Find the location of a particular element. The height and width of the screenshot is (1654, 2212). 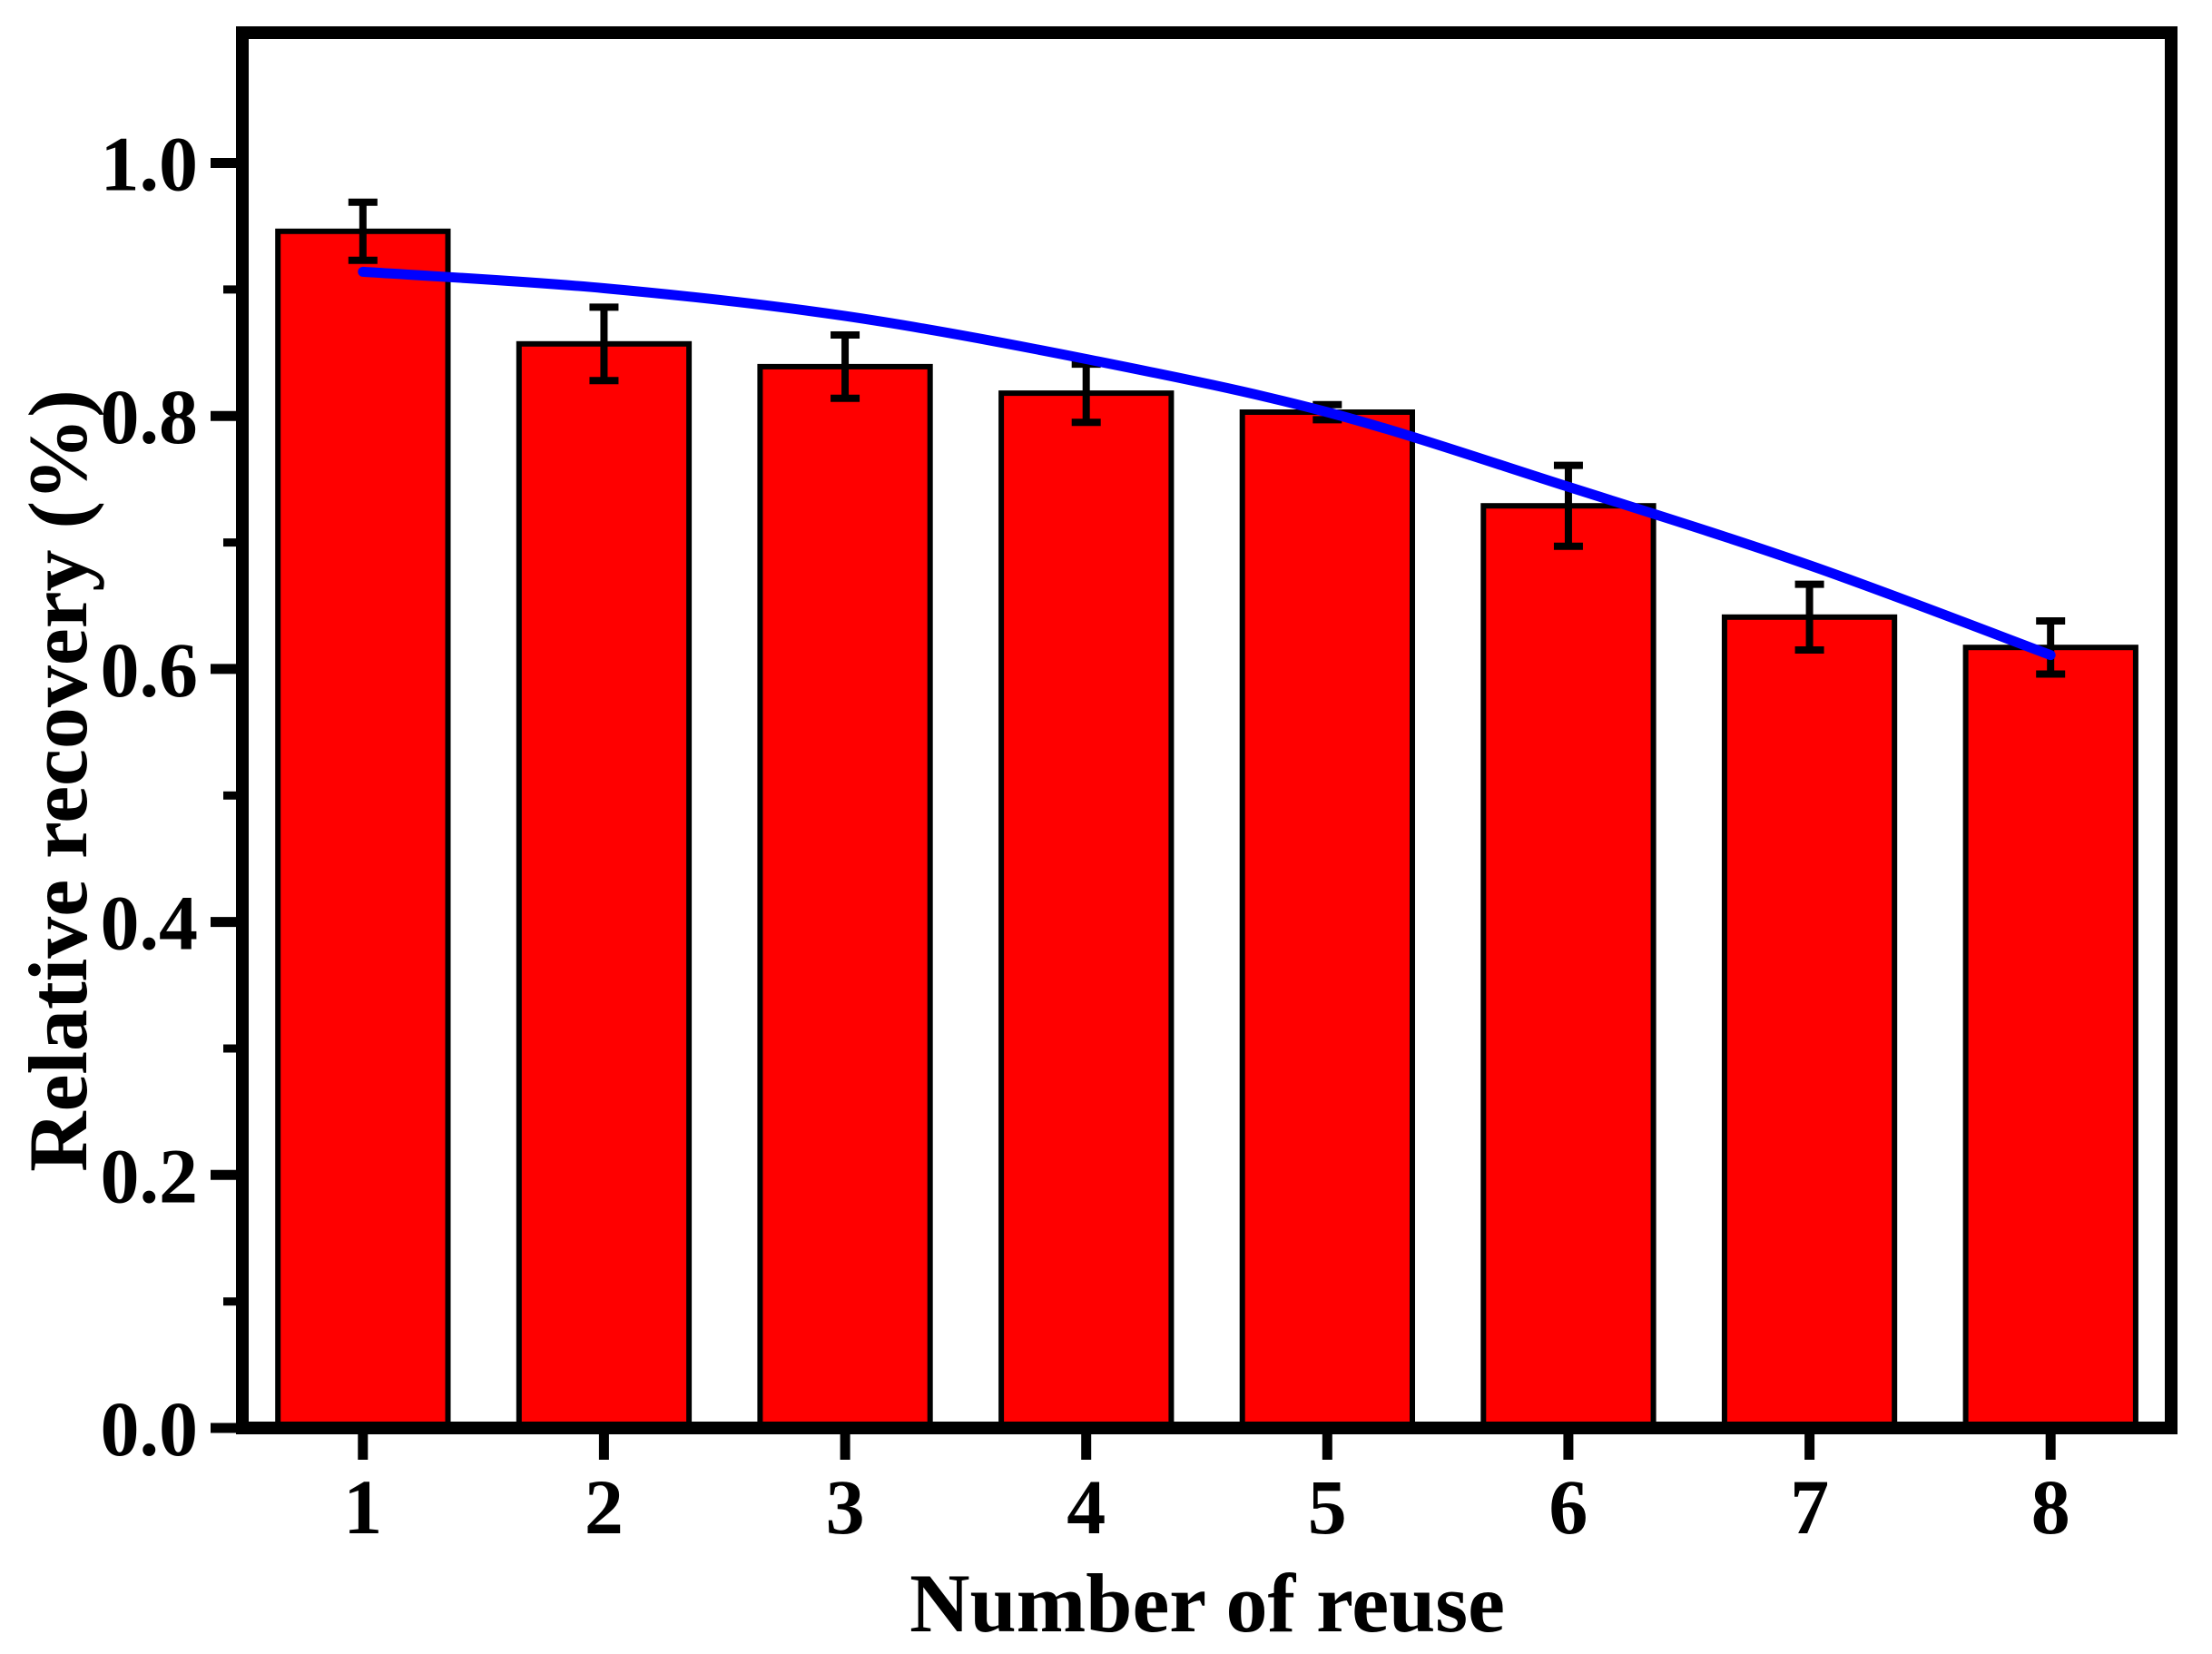

y-tick-label: 0.6 is located at coordinates (150, 670).